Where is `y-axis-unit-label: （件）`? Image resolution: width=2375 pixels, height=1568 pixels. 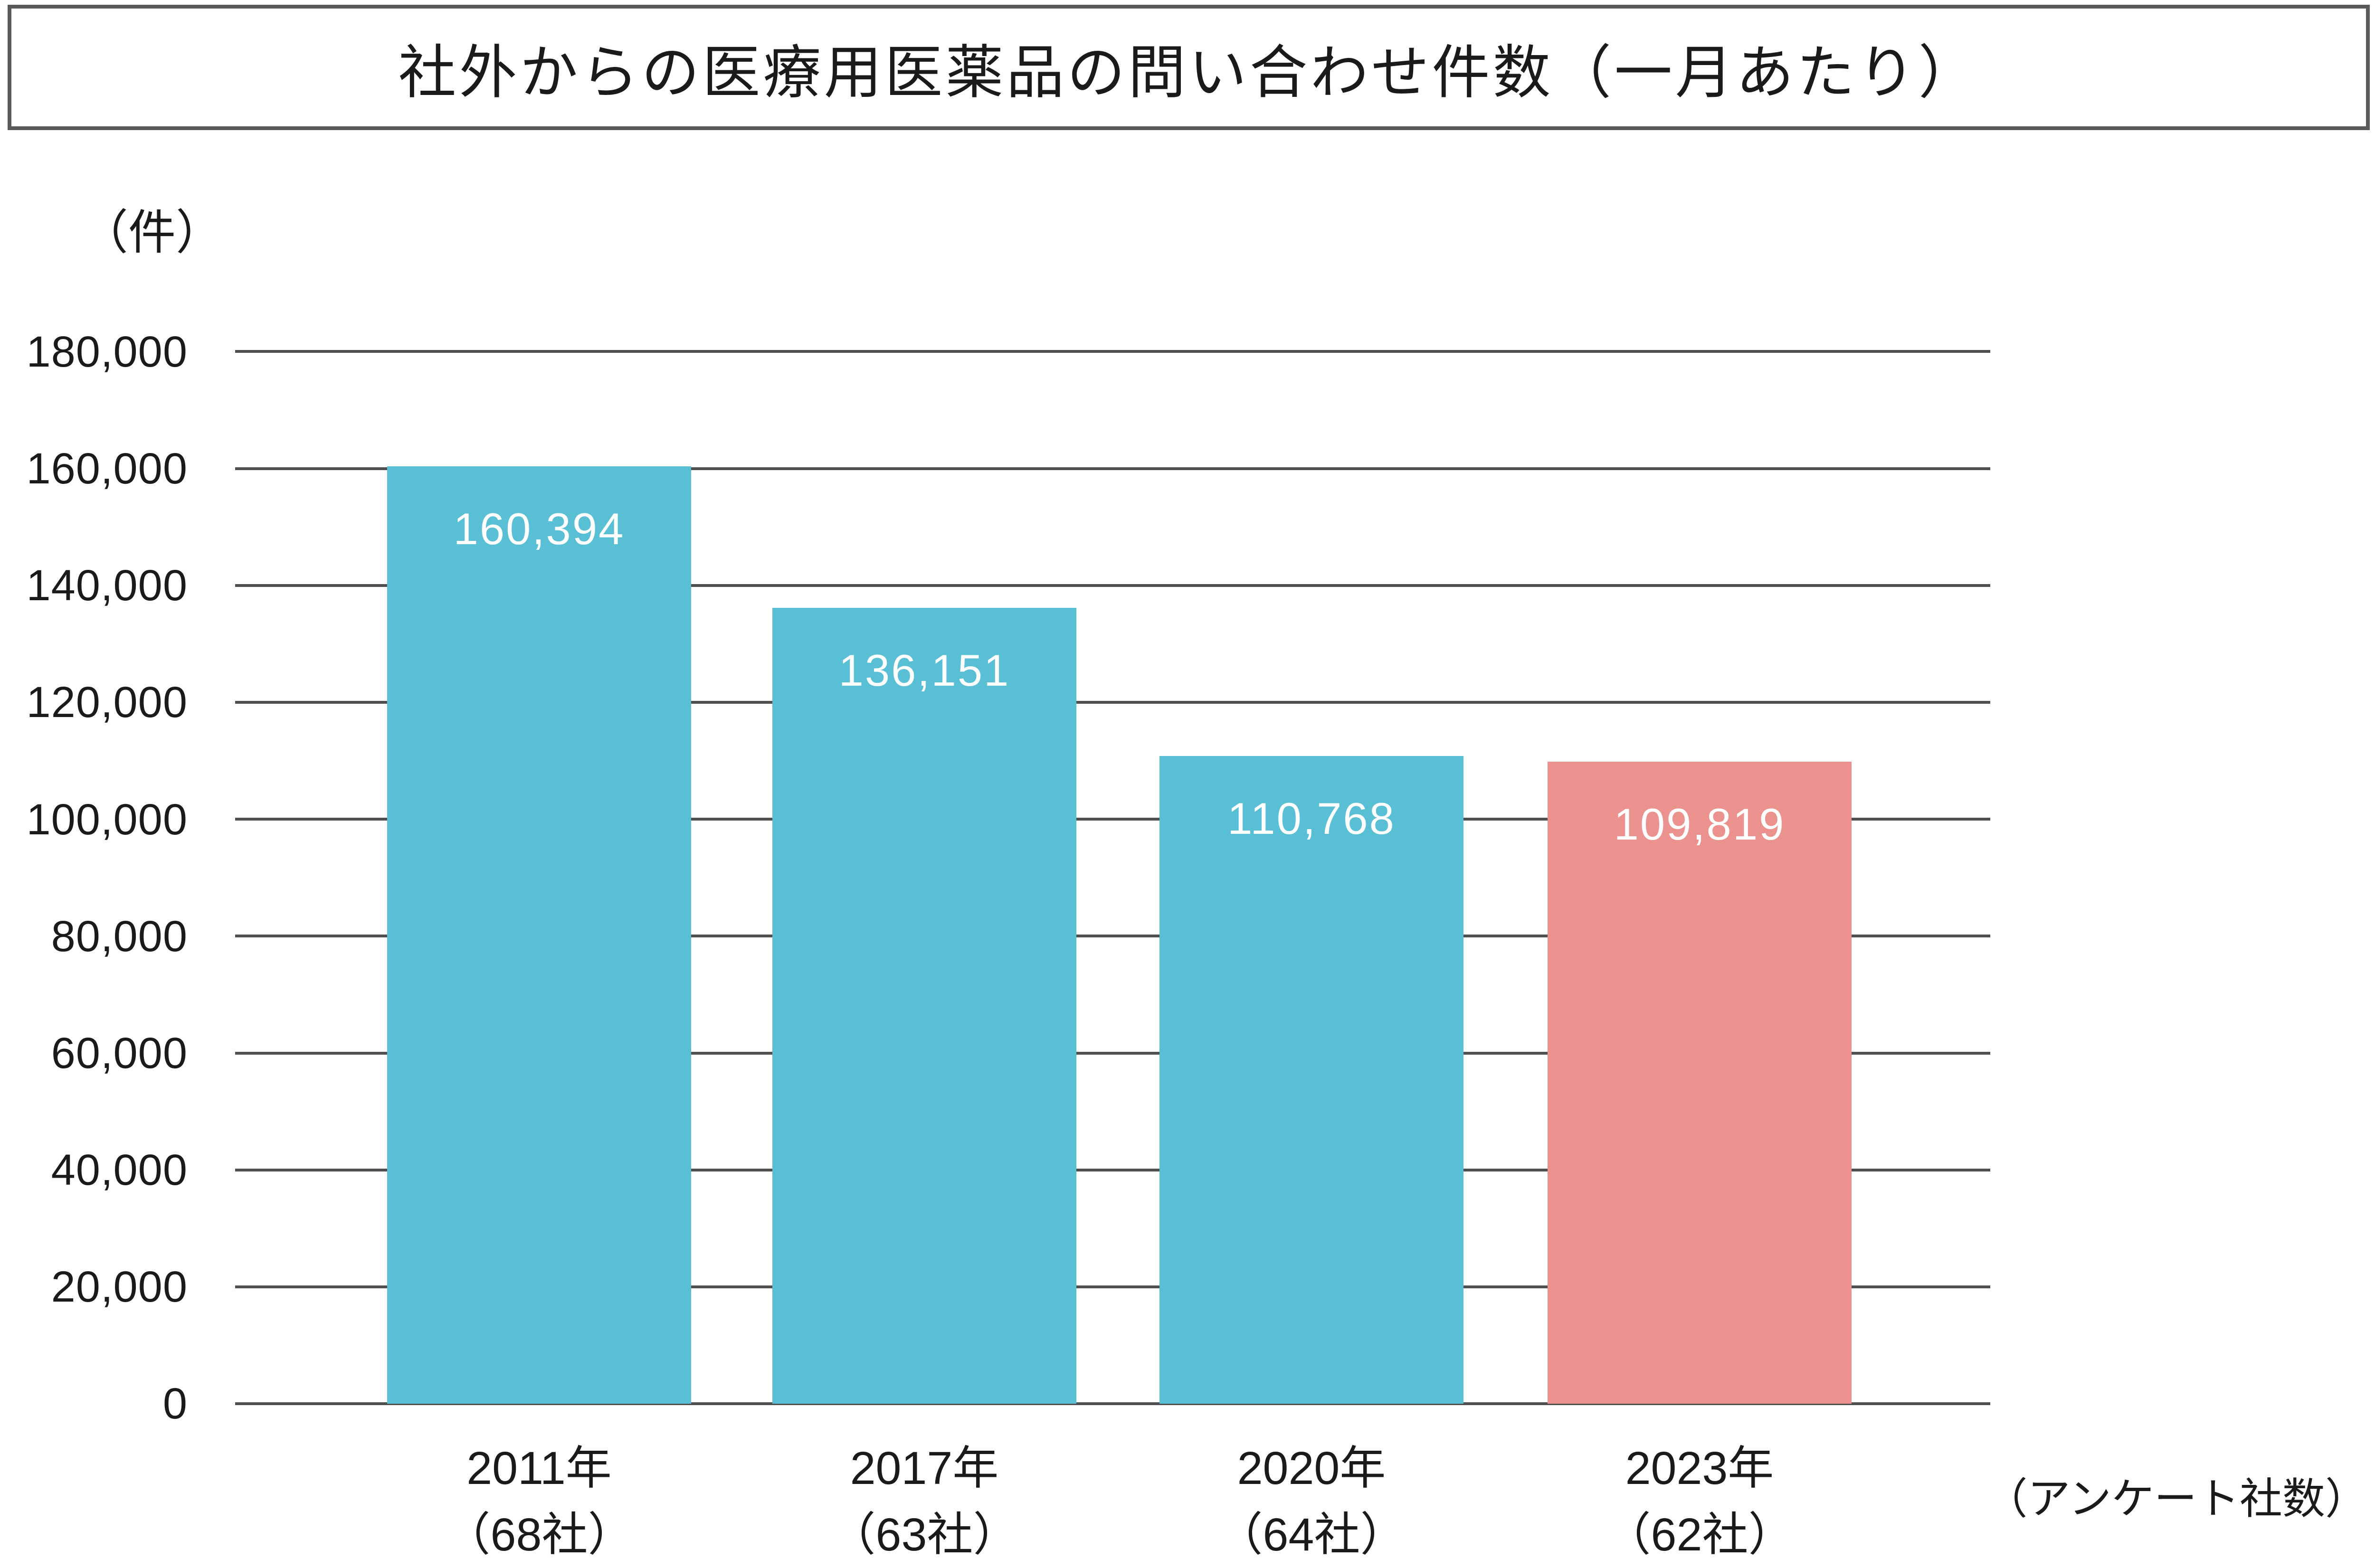
y-axis-unit-label: （件） is located at coordinates (152, 232).